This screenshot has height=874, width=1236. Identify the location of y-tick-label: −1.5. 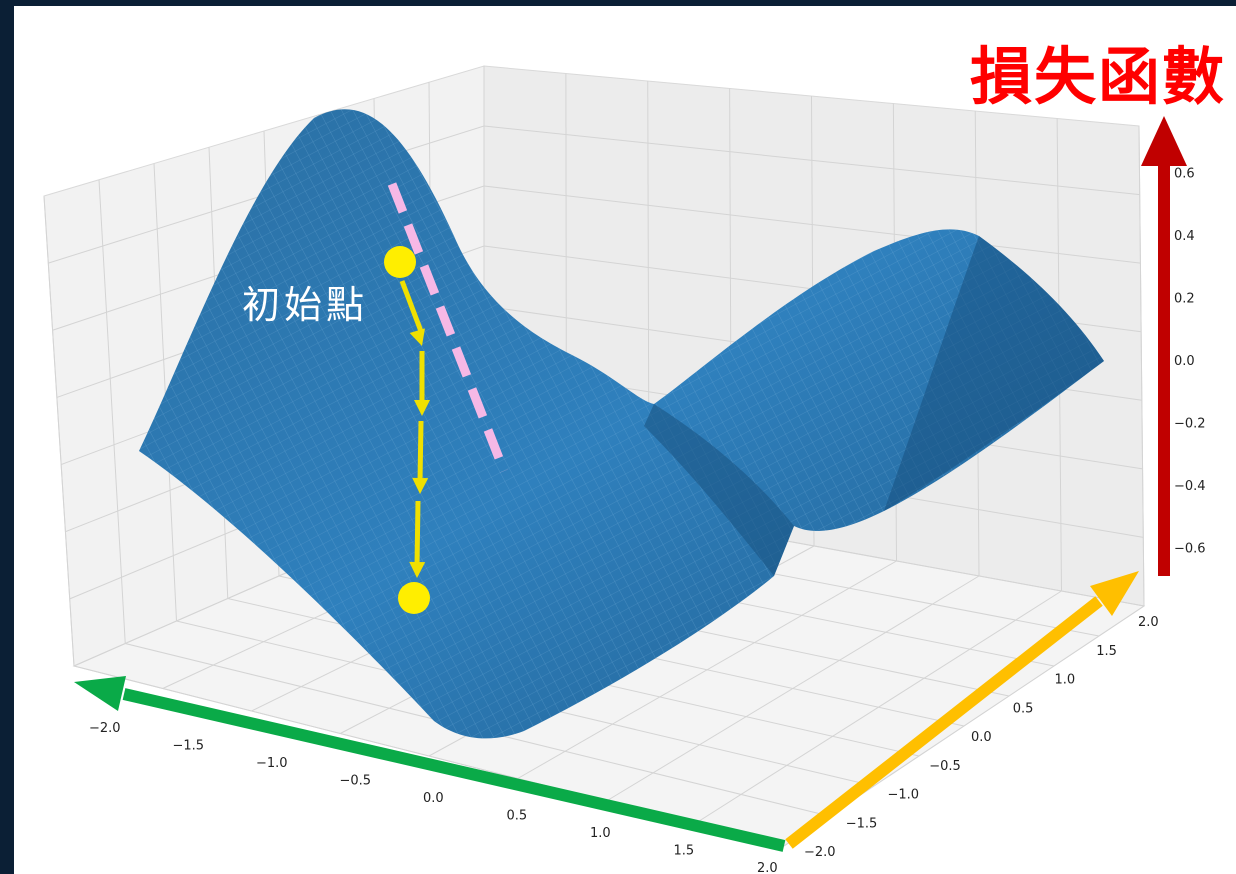
(862, 823).